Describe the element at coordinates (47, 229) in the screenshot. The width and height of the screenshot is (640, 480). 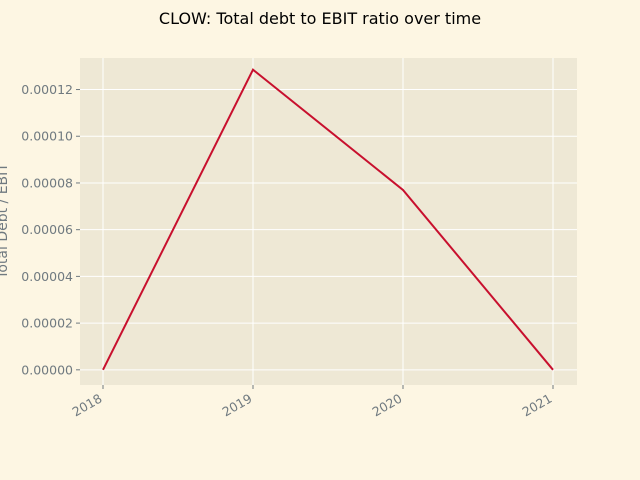
I see `y-tick-label: 0.00006` at that location.